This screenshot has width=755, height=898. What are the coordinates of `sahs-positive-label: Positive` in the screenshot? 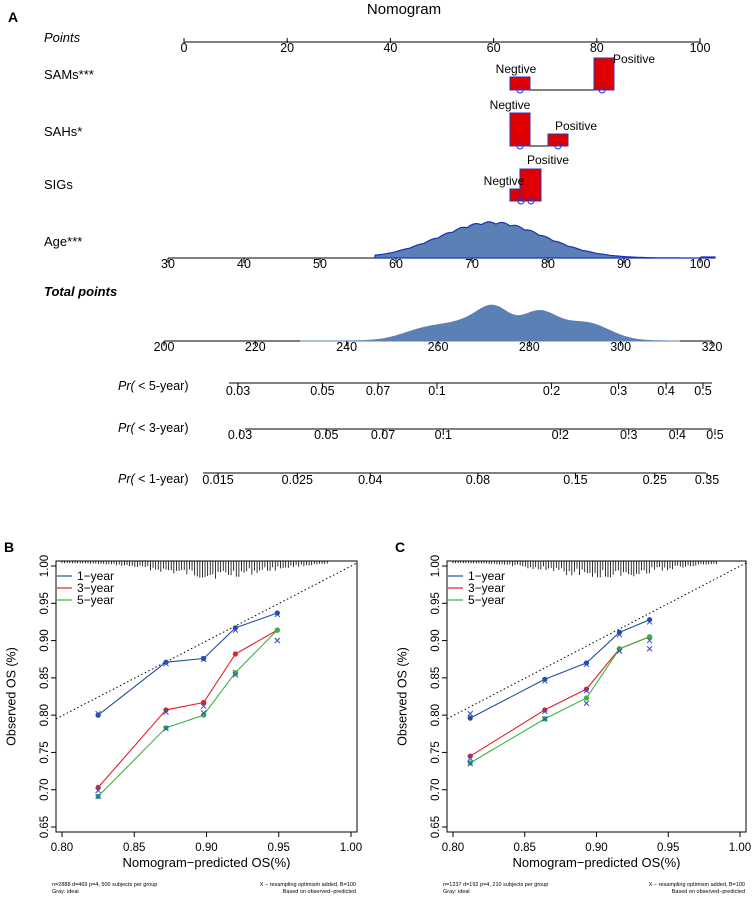 It's located at (576, 126).